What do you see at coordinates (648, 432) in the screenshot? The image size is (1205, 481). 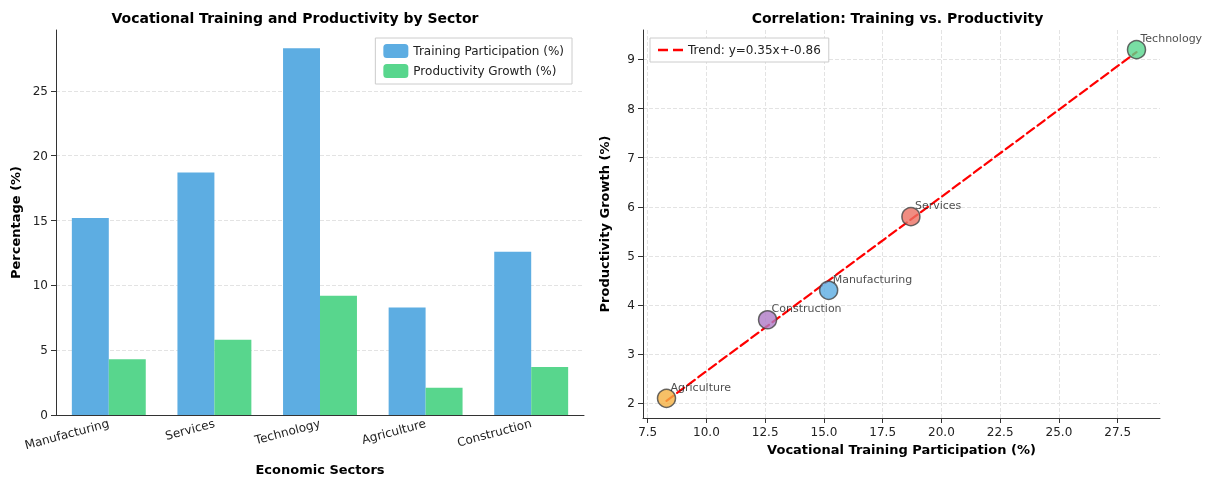 I see `x-tick-label: 7.5` at bounding box center [648, 432].